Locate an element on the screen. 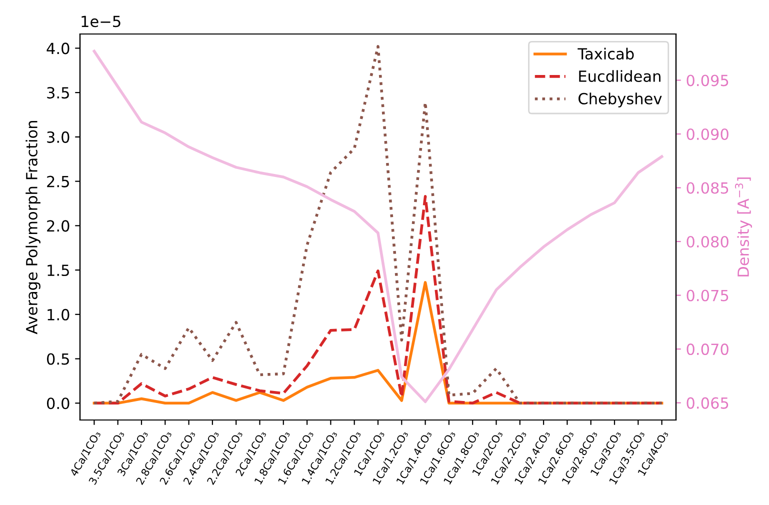 The image size is (769, 505). y2-tick-label: 0.080 is located at coordinates (707, 242).